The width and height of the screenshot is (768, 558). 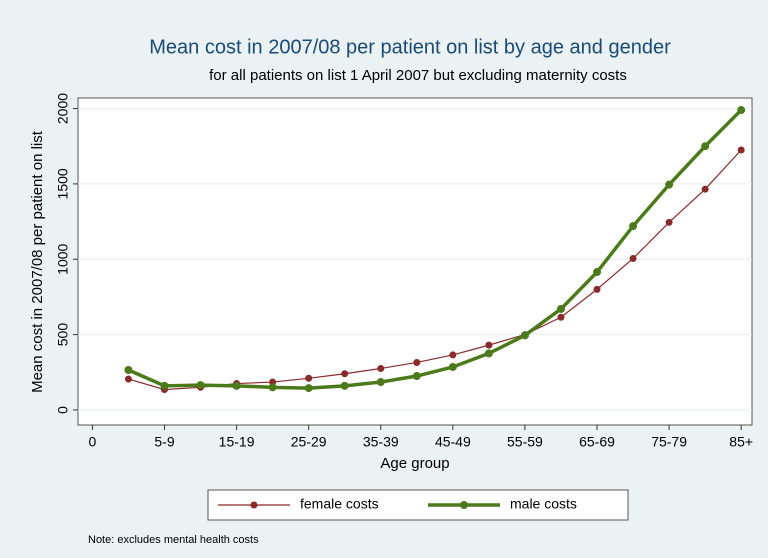 I want to click on note: Note: excludes mental health costs, so click(x=173, y=540).